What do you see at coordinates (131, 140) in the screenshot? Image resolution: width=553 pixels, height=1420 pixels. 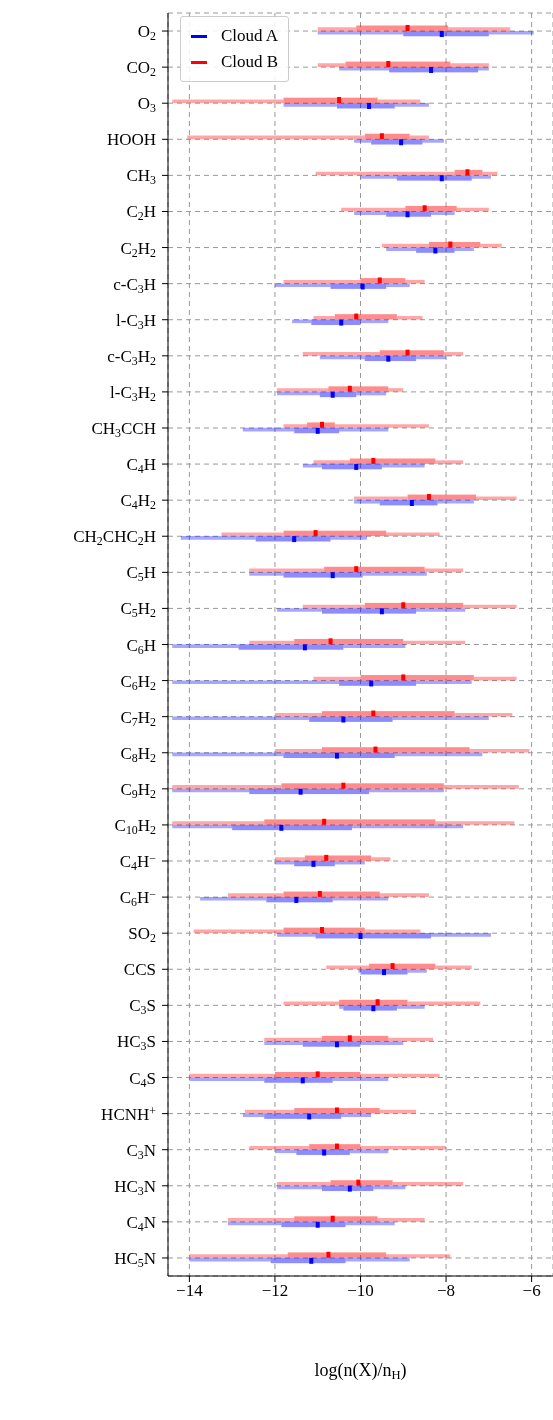 I see `y-tick-label: HOOH` at bounding box center [131, 140].